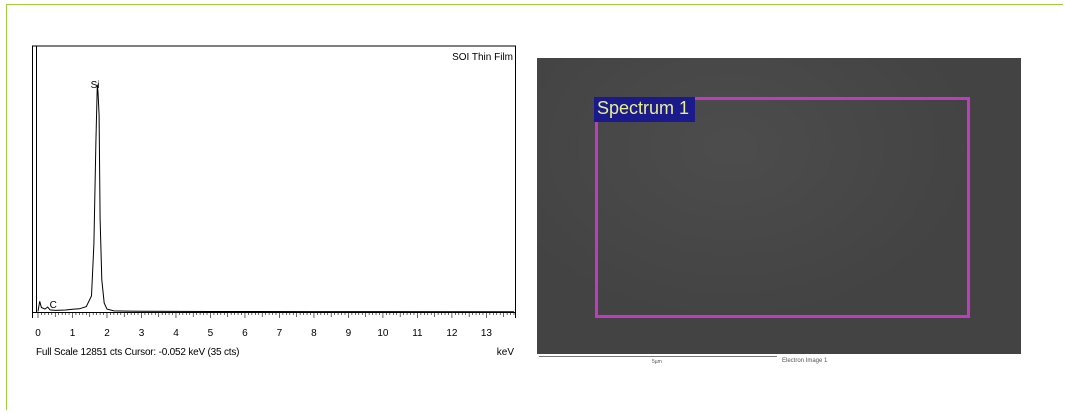 This screenshot has height=413, width=1065. Describe the element at coordinates (805, 361) in the screenshot. I see `image-caption: Electron Image 1` at that location.